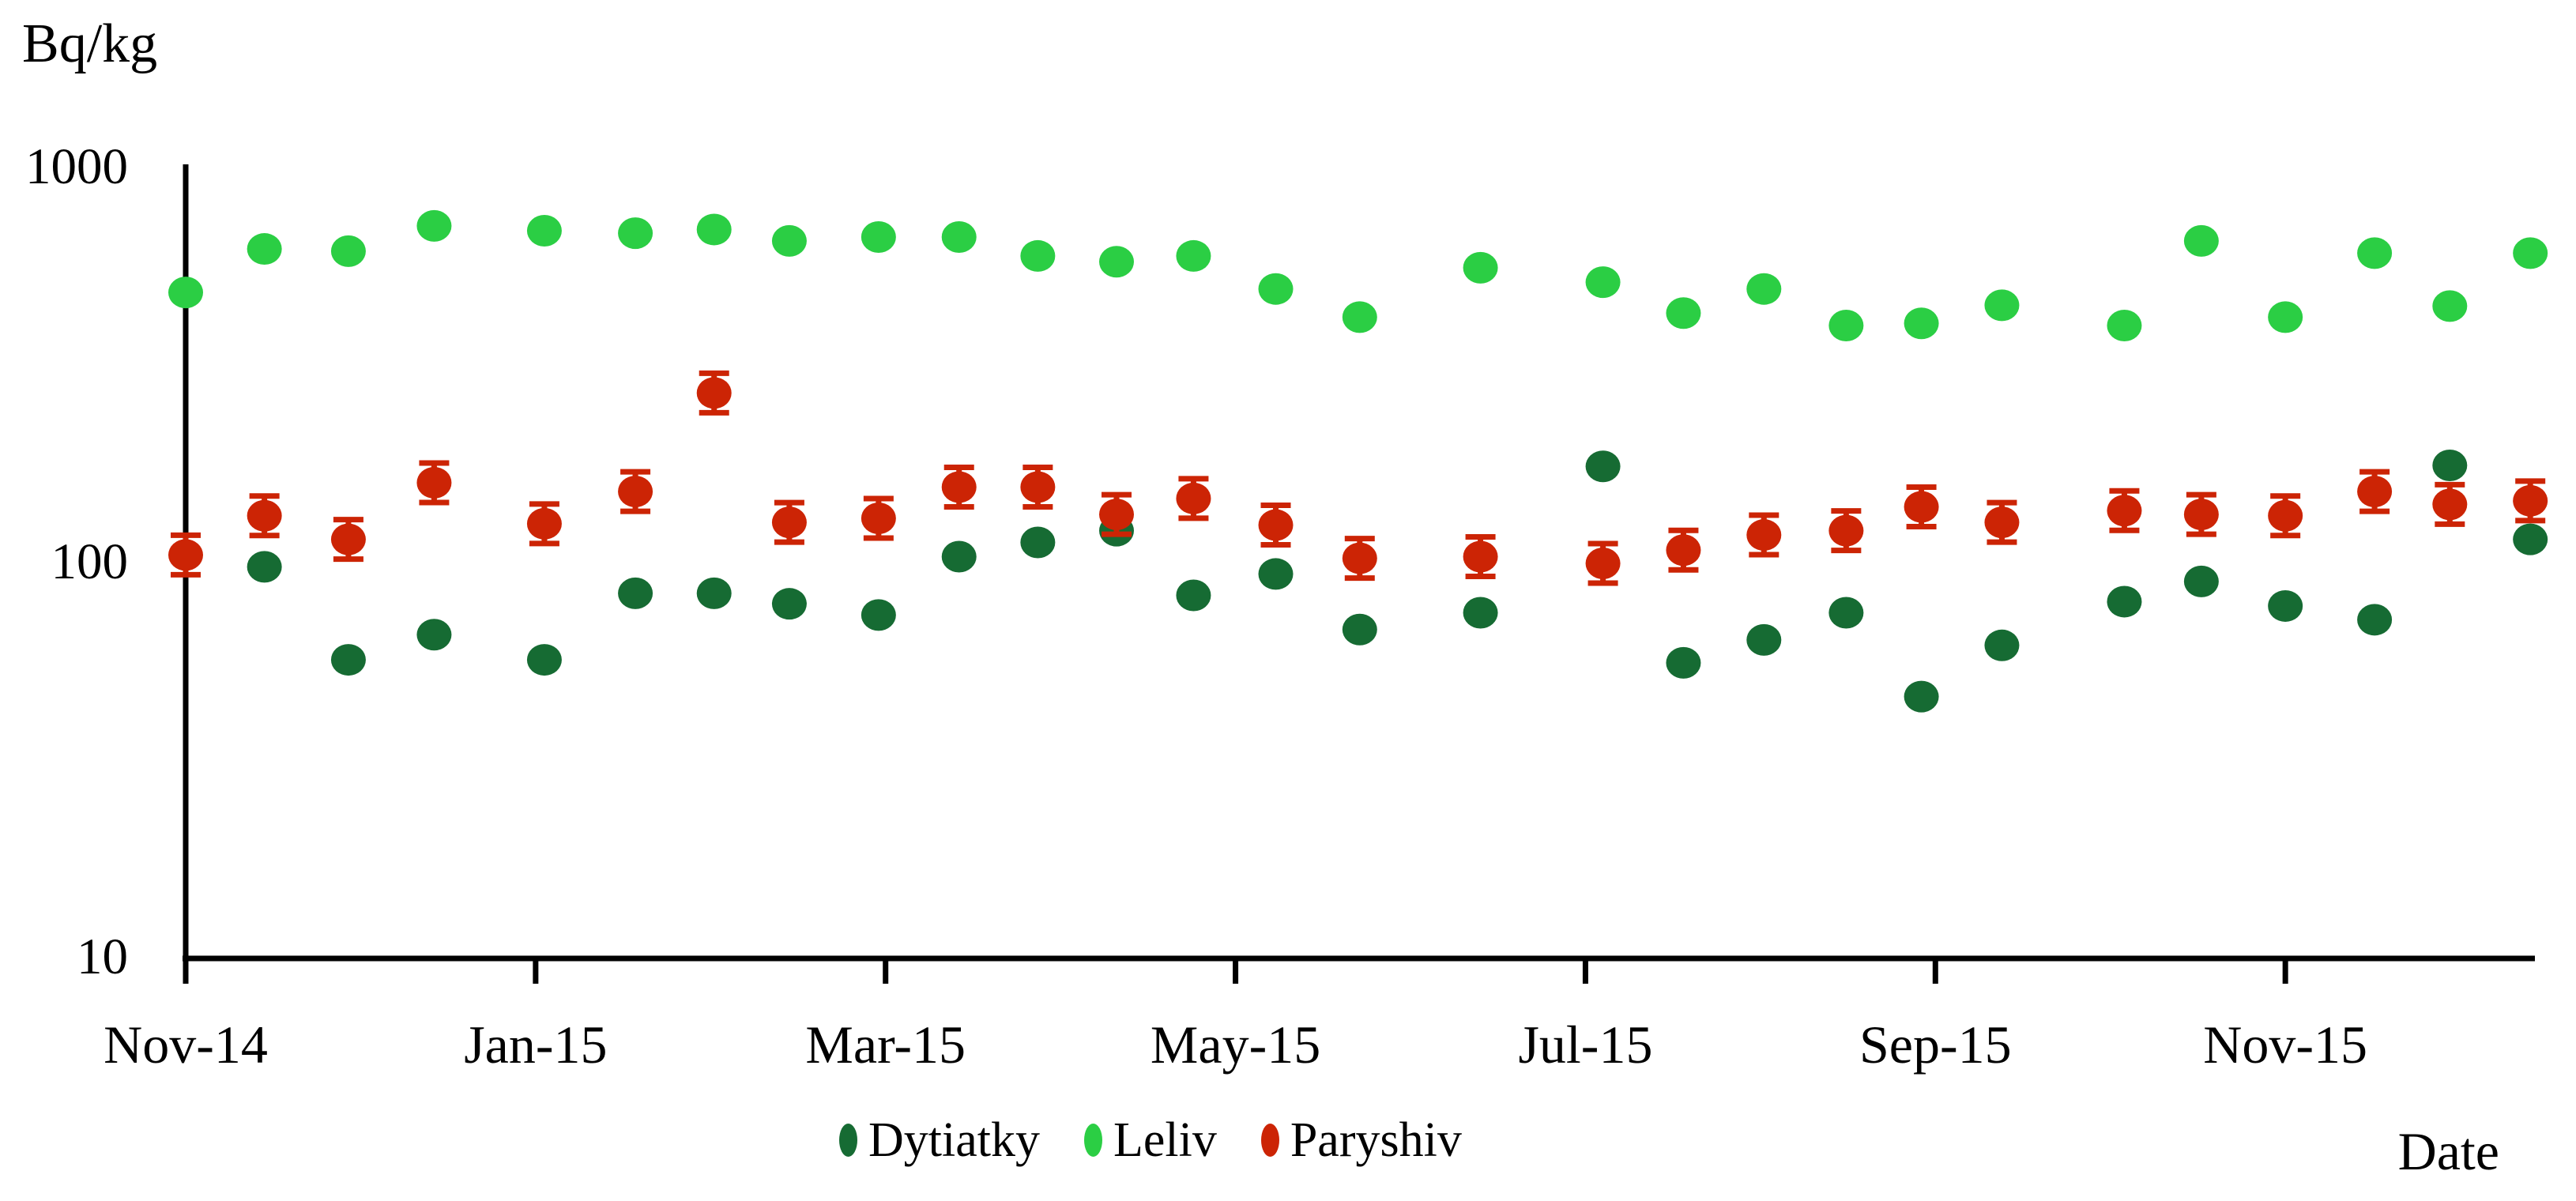 This screenshot has height=1201, width=2576. What do you see at coordinates (2285, 1045) in the screenshot?
I see `x-tick-label: Nov-15` at bounding box center [2285, 1045].